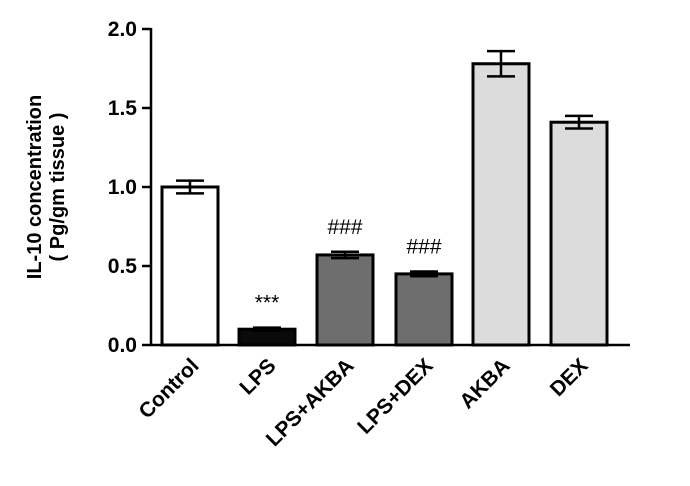  What do you see at coordinates (484, 383) in the screenshot?
I see `x-tick-label: AKBA` at bounding box center [484, 383].